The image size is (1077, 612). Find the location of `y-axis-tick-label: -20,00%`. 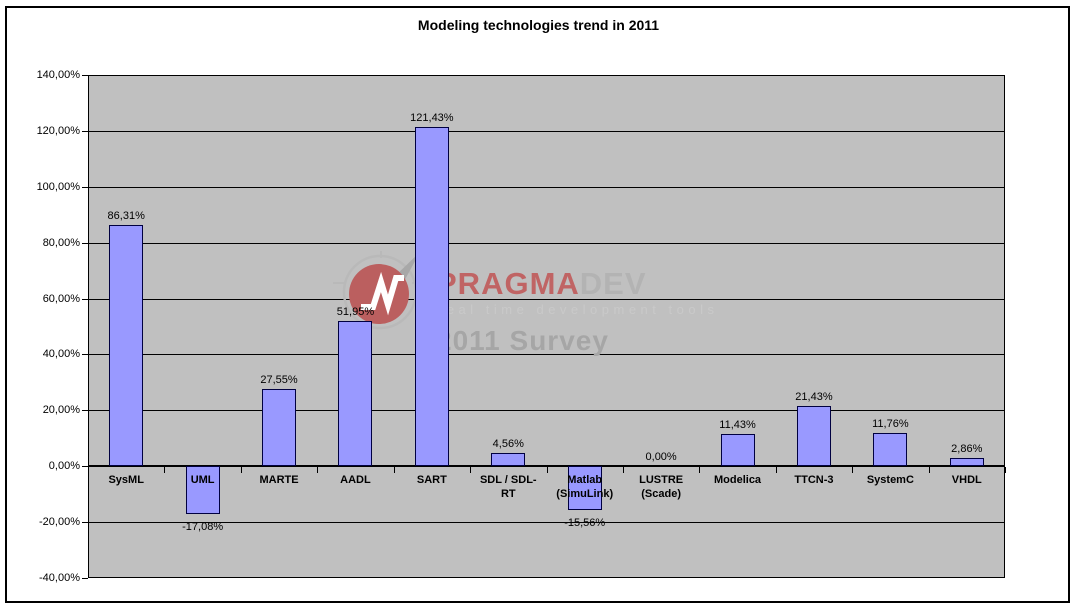

y-axis-tick-label: -20,00% is located at coordinates (59, 522).